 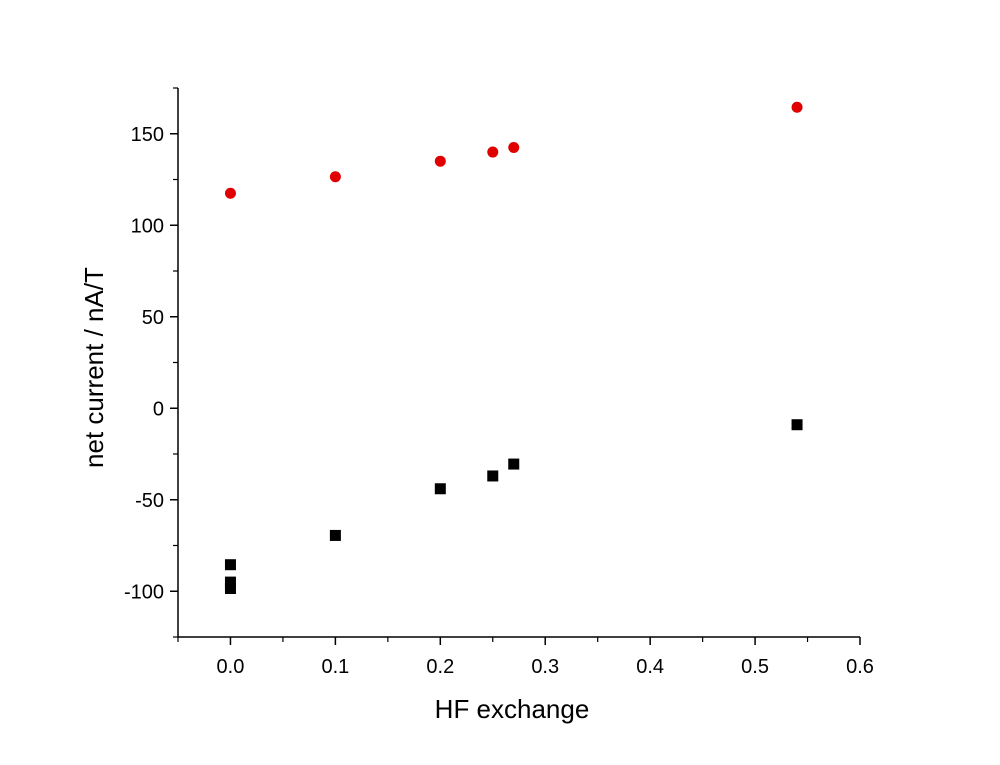 What do you see at coordinates (147, 226) in the screenshot?
I see `y-tick-label: 100` at bounding box center [147, 226].